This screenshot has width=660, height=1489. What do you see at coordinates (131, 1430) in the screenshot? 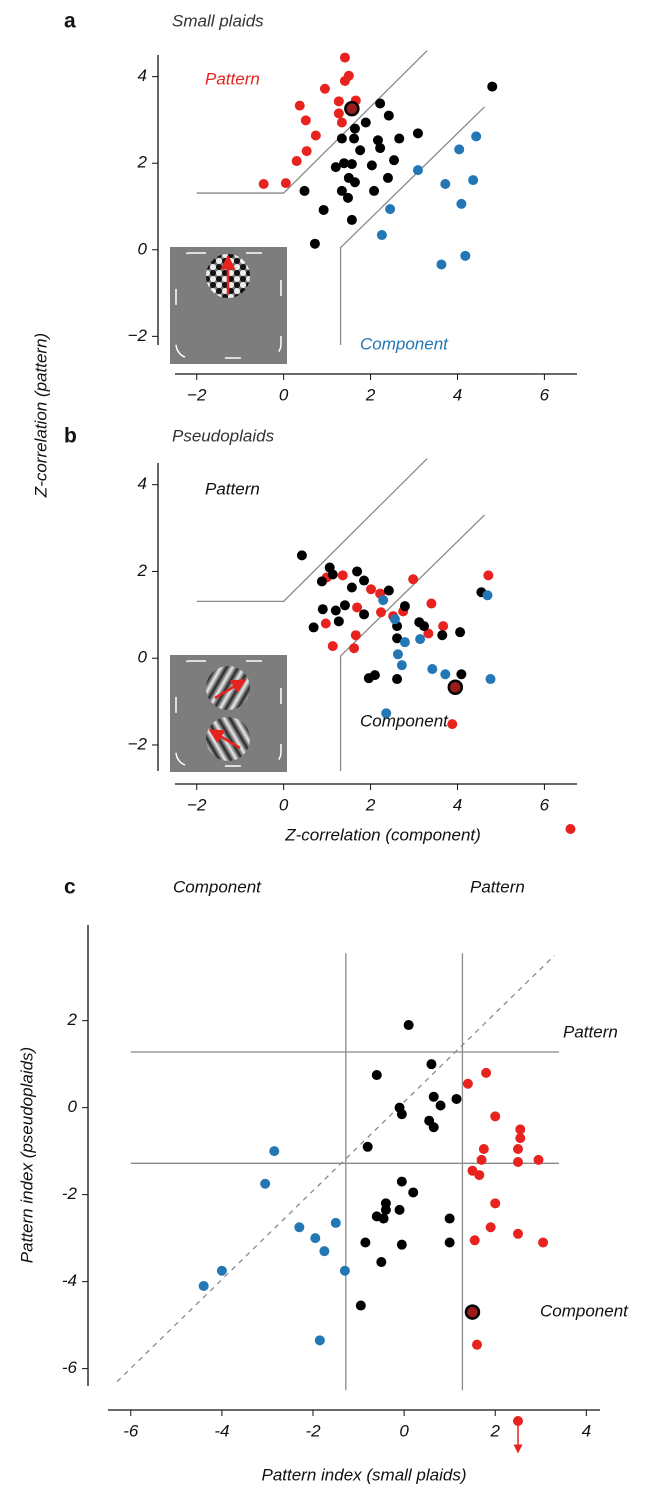
I see `x-tick-label: -6` at bounding box center [131, 1430].